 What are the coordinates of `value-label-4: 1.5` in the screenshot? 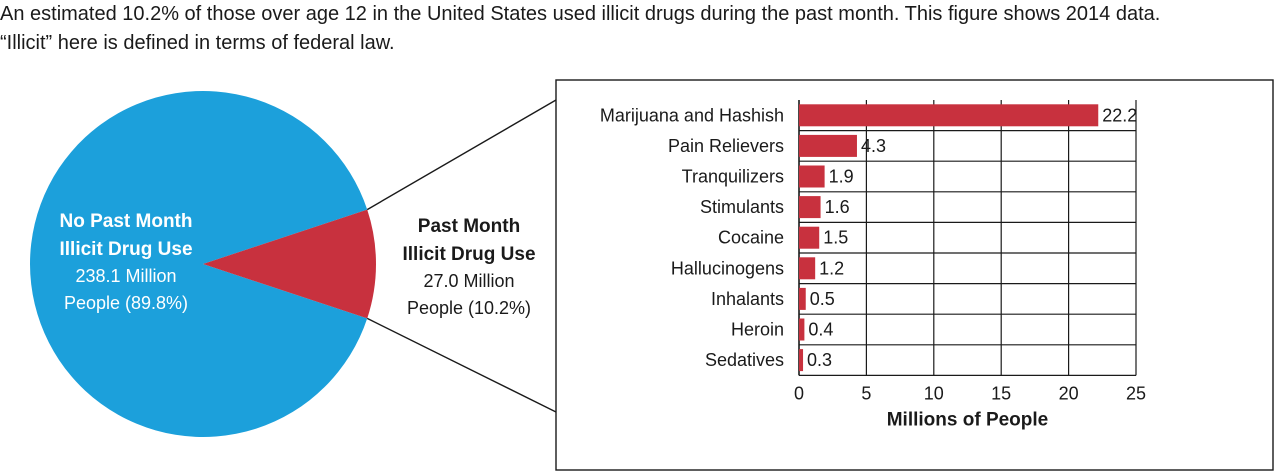 It's located at (835, 238).